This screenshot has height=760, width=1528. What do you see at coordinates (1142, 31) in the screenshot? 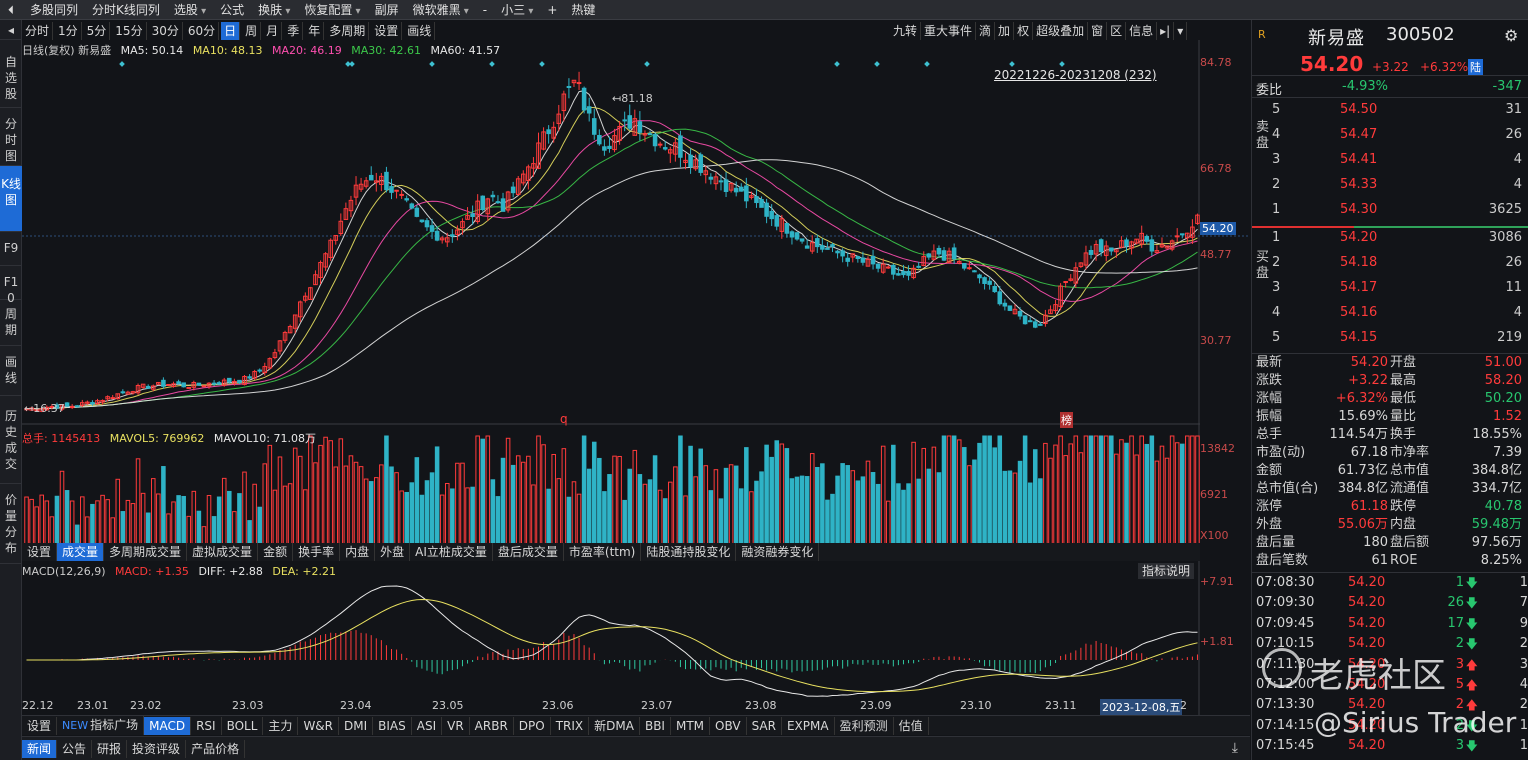
I see `info-button: 信息` at bounding box center [1142, 31].